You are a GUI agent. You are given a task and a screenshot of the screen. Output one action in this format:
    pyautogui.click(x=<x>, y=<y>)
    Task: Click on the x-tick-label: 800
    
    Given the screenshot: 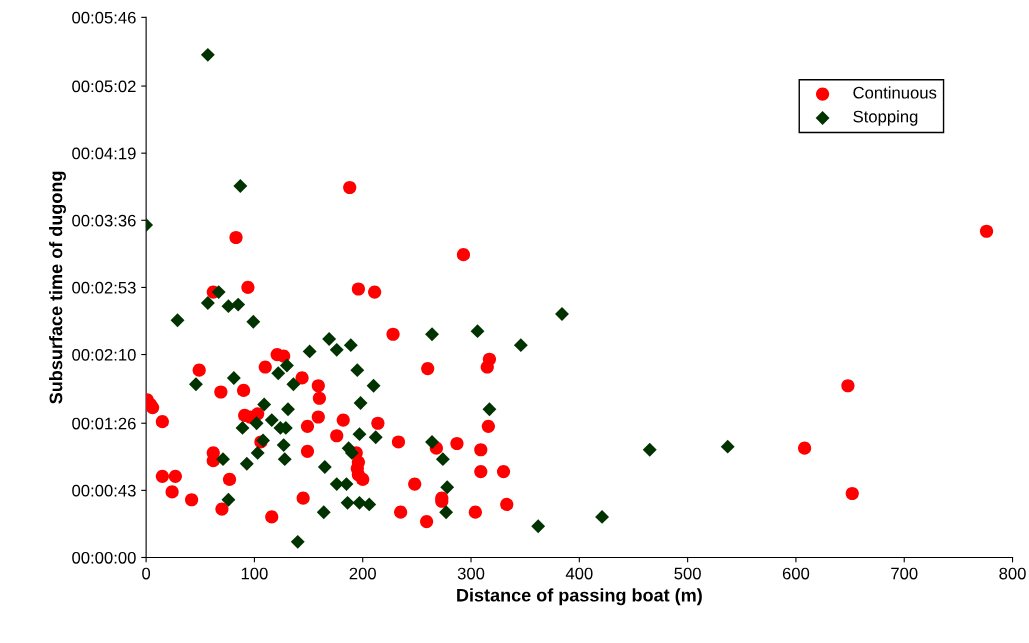 What is the action you would take?
    pyautogui.click(x=1012, y=573)
    